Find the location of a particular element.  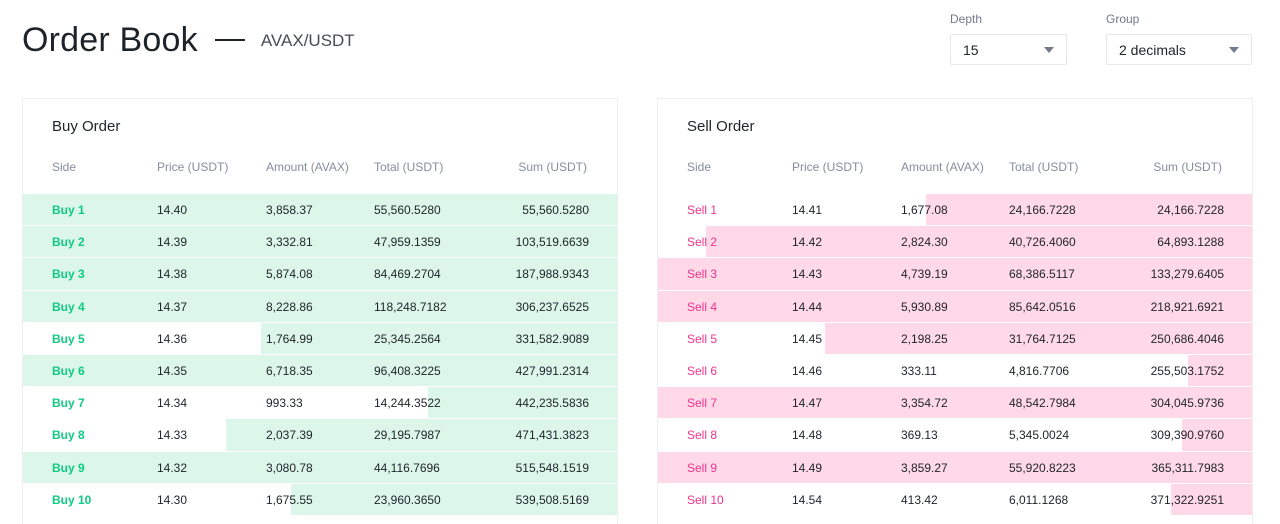

price-cell: 14.39 is located at coordinates (172, 242).